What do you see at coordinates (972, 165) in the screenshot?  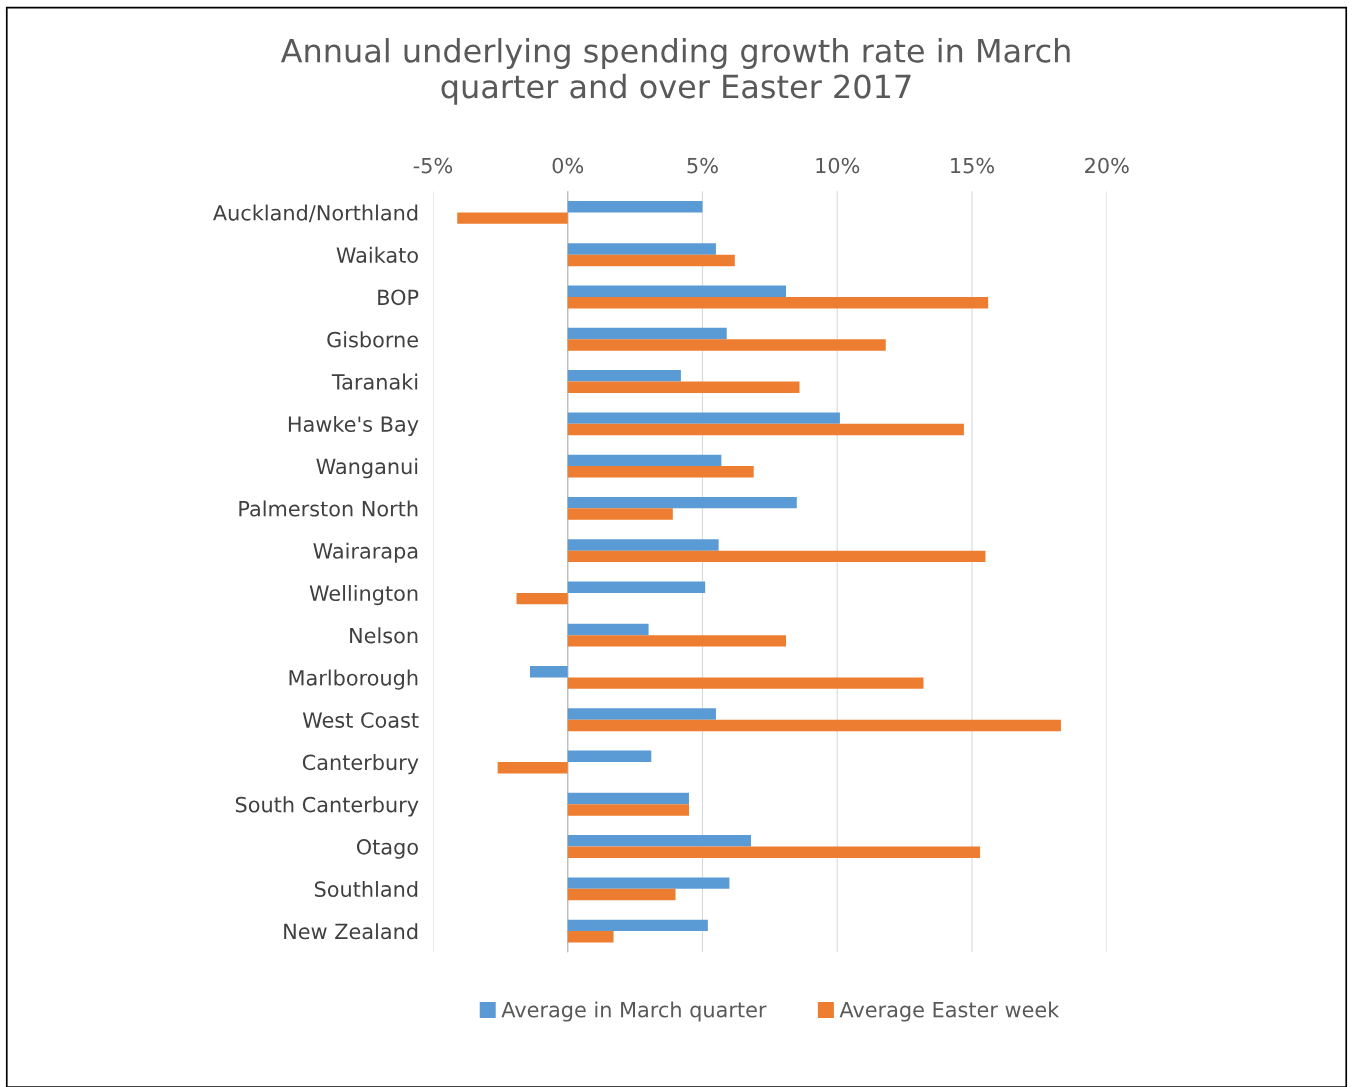 I see `x-tick-label: 15%` at bounding box center [972, 165].